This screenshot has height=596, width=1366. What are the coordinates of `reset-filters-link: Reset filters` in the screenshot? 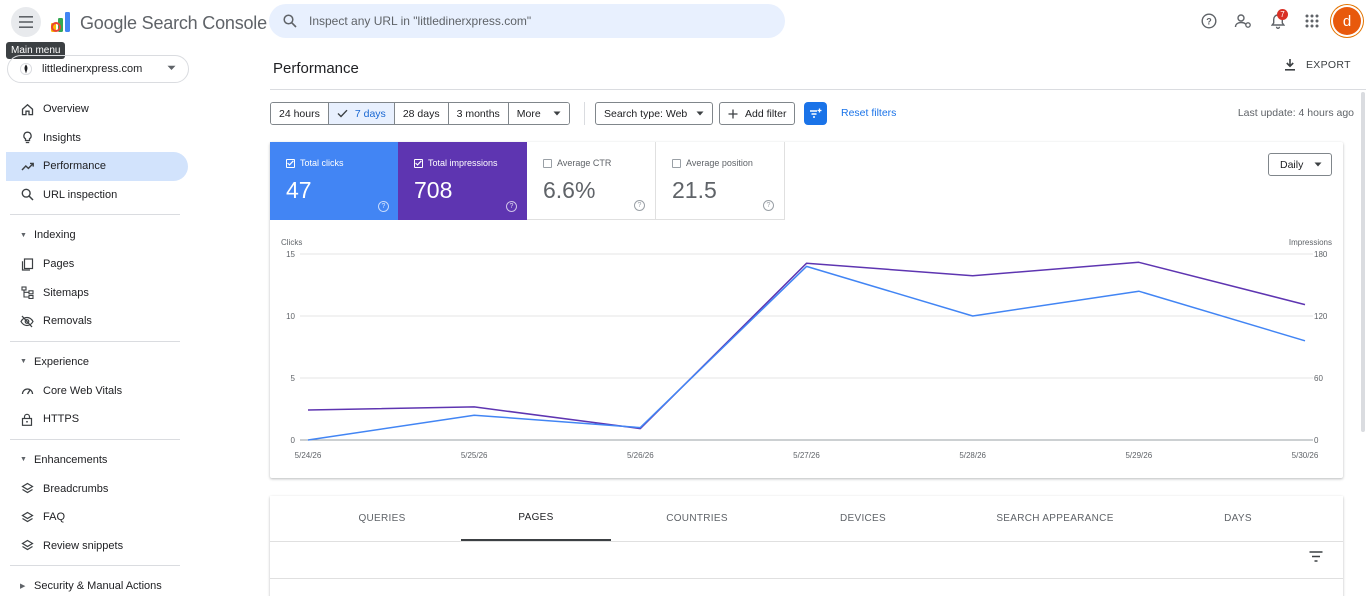 It's located at (869, 113).